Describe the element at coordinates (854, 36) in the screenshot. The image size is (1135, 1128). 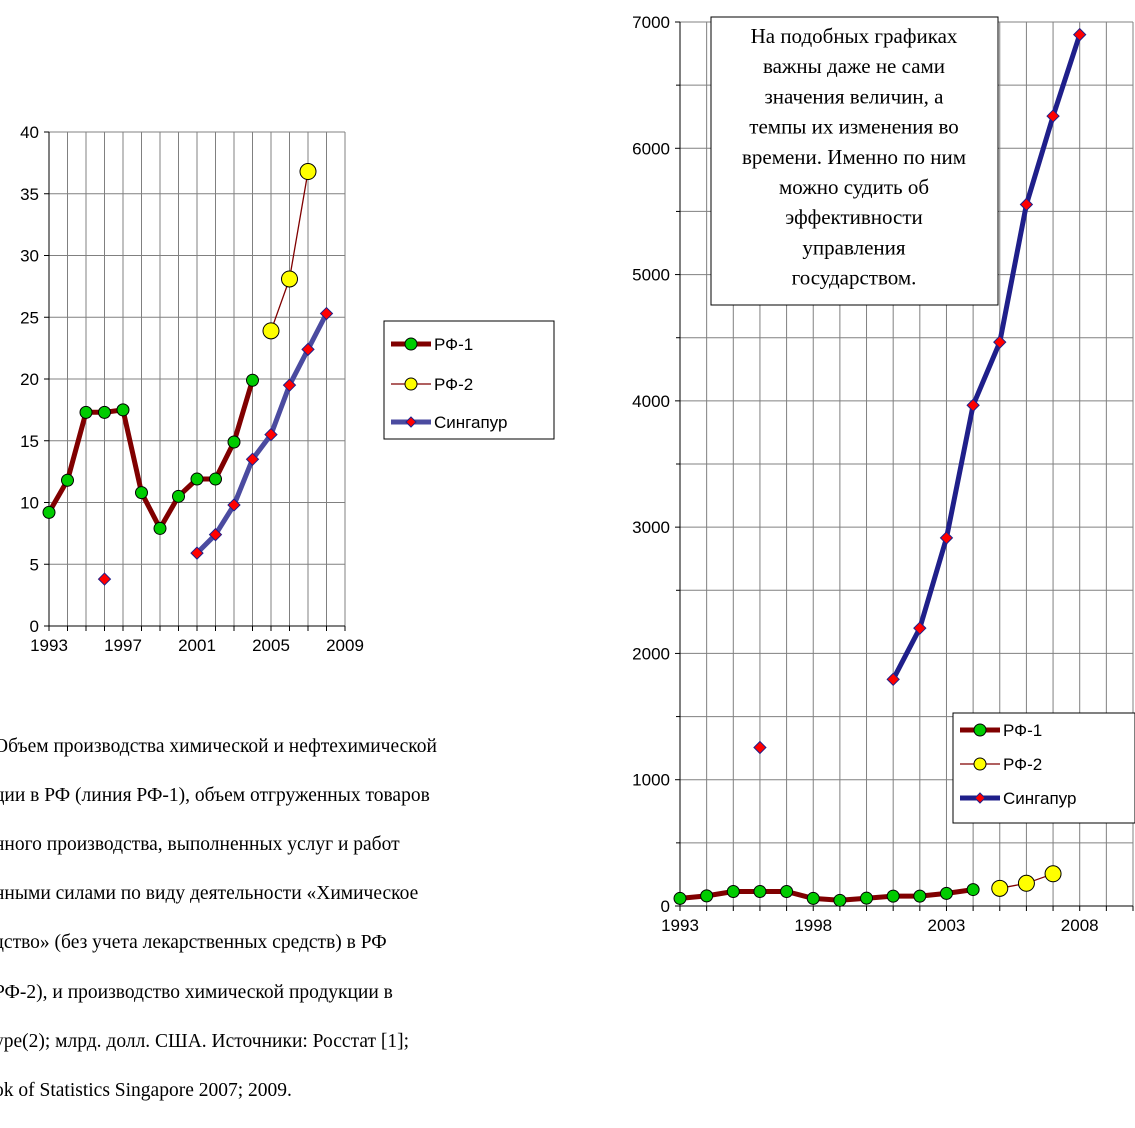
I see `annotation-line: На подобных графиках` at that location.